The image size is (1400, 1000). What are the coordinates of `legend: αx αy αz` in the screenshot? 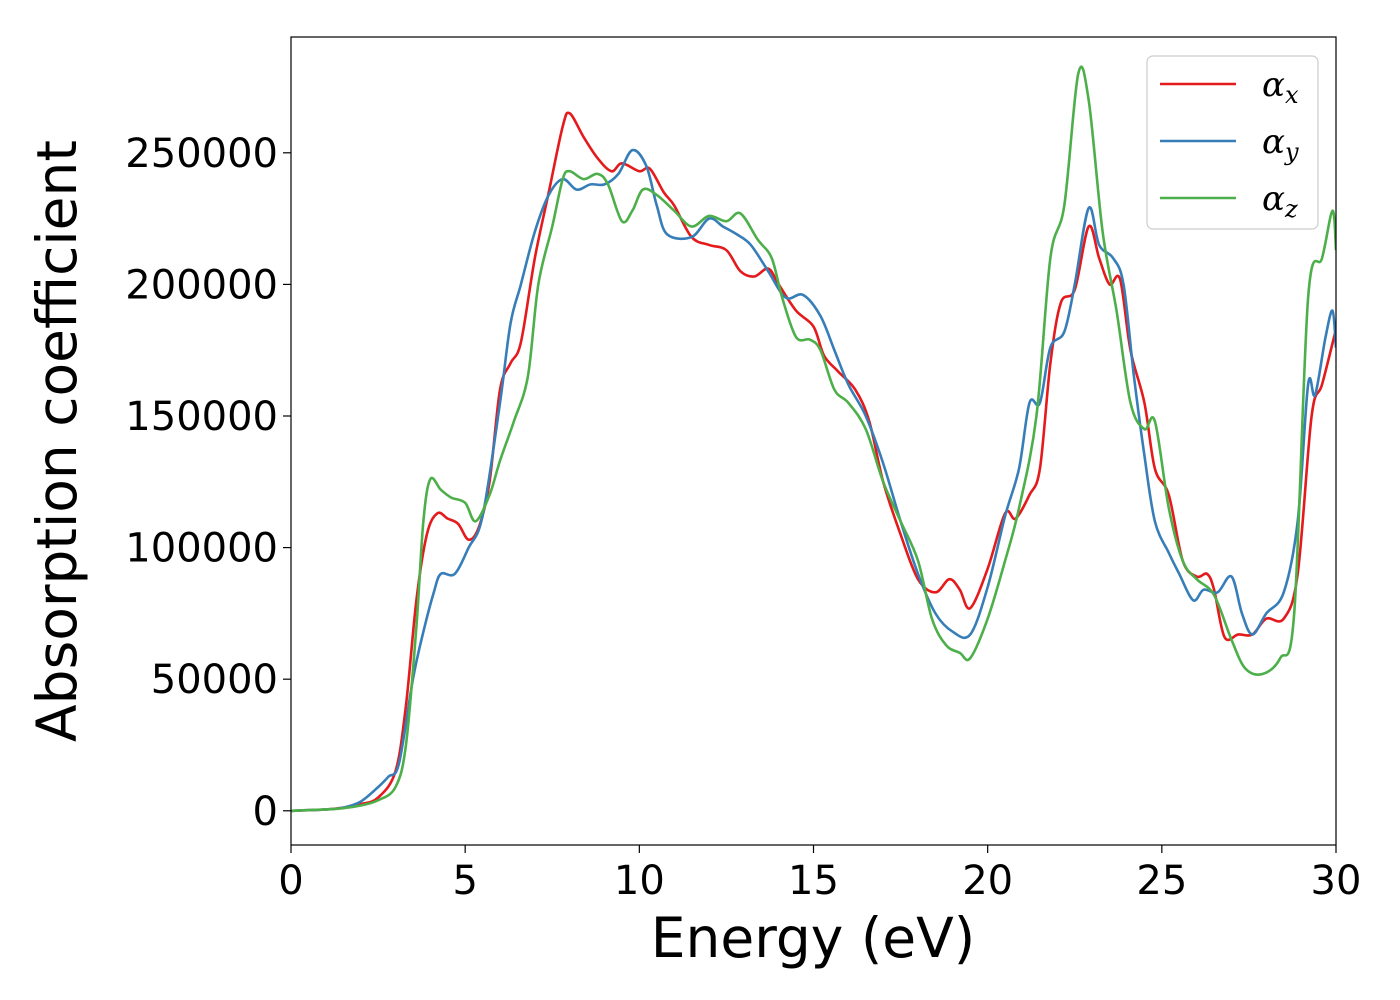 It's located at (1232, 142).